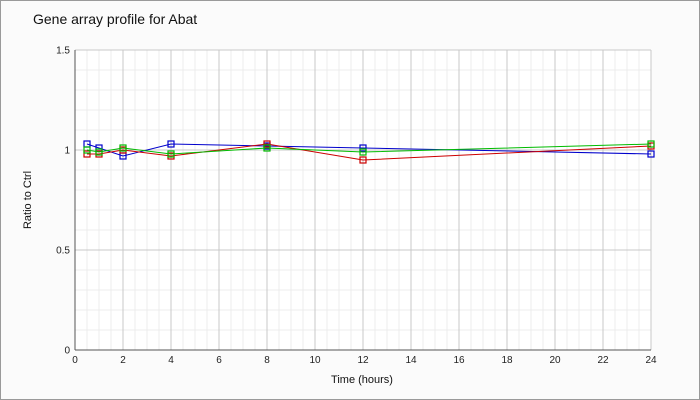 The image size is (700, 400). I want to click on series-layer, so click(369, 152).